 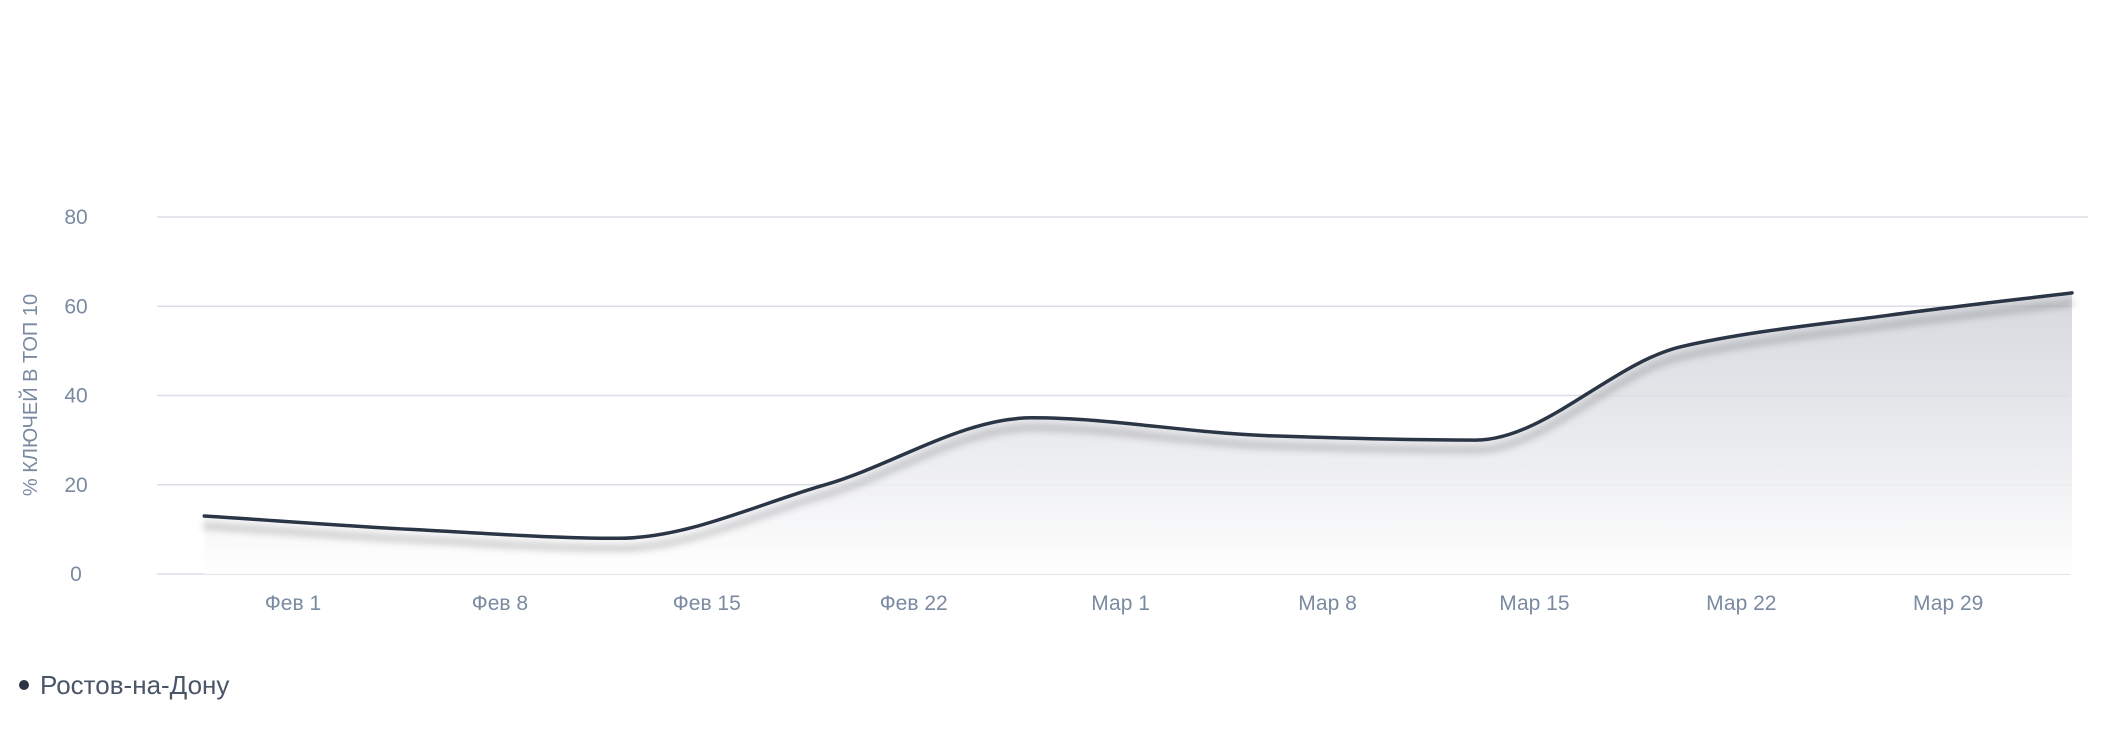 What do you see at coordinates (75, 217) in the screenshot?
I see `y-tick-label: 80` at bounding box center [75, 217].